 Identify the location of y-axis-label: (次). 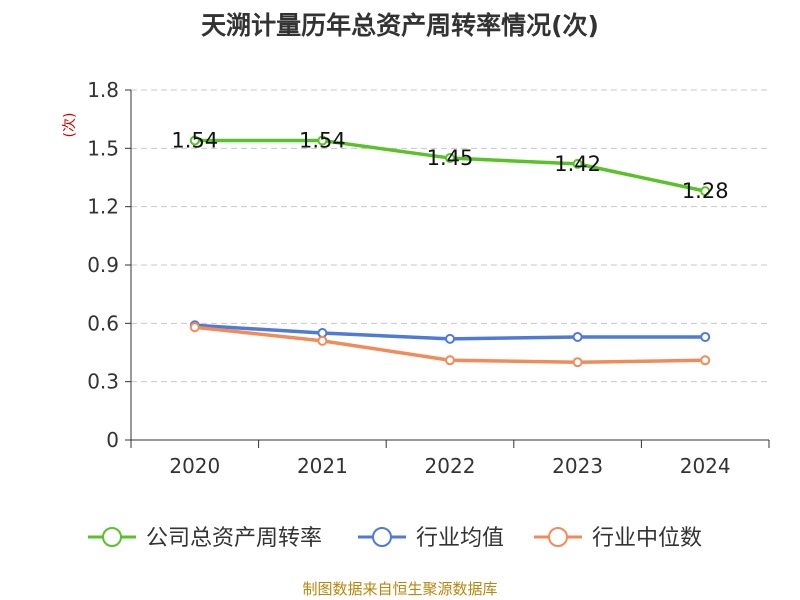
(70, 125).